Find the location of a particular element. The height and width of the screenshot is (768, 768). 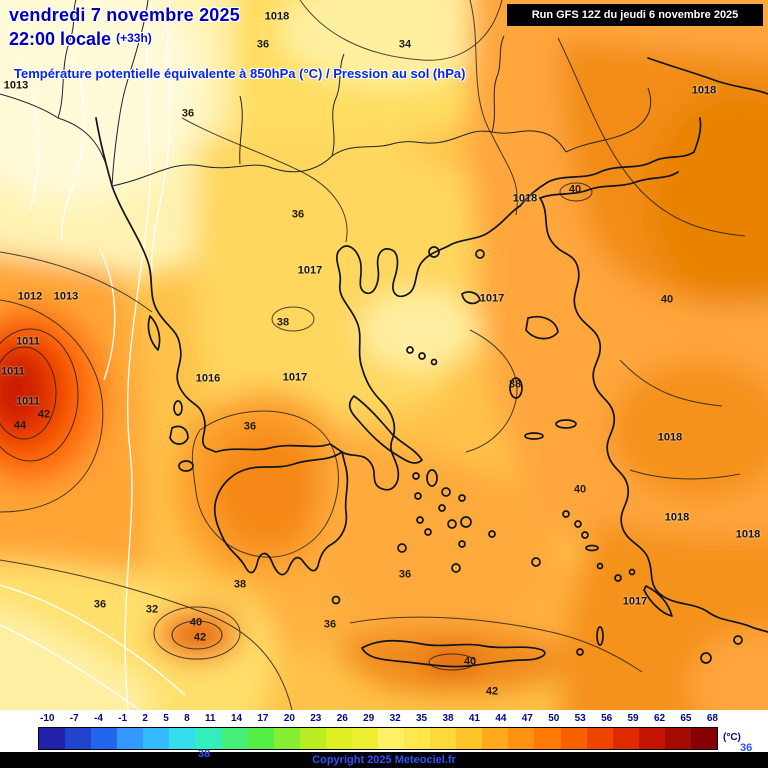

colorbar-tick: 62 is located at coordinates (659, 718).